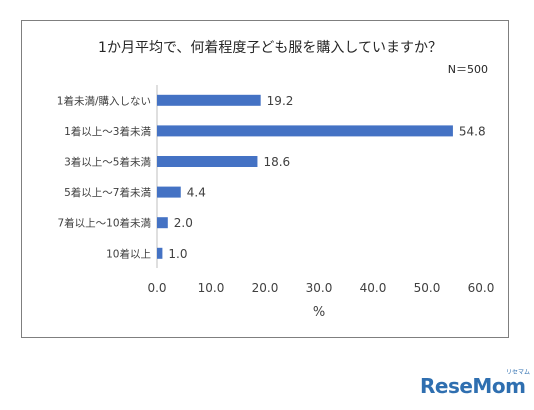 This screenshot has height=410, width=534. Describe the element at coordinates (518, 372) in the screenshot. I see `resemom-logo-kana: リセマム` at that location.